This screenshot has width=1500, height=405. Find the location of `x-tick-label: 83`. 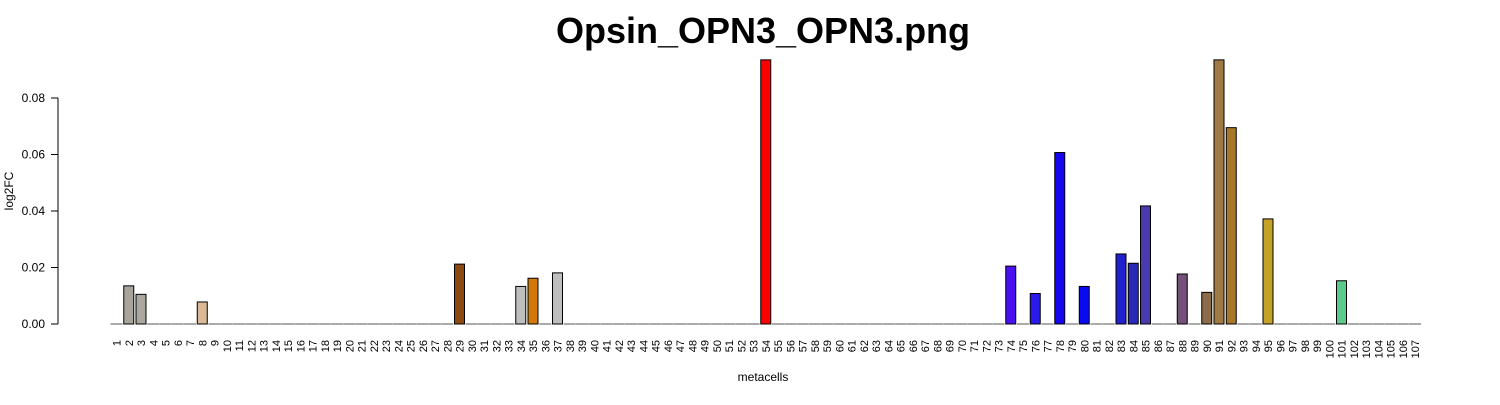

x-tick-label: 83 is located at coordinates (1122, 346).